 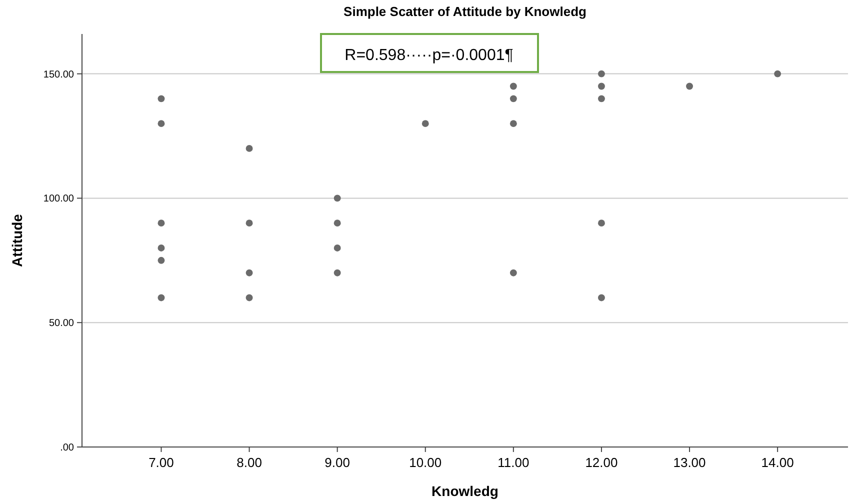 What do you see at coordinates (67, 448) in the screenshot?
I see `y-tick-label: .00` at bounding box center [67, 448].